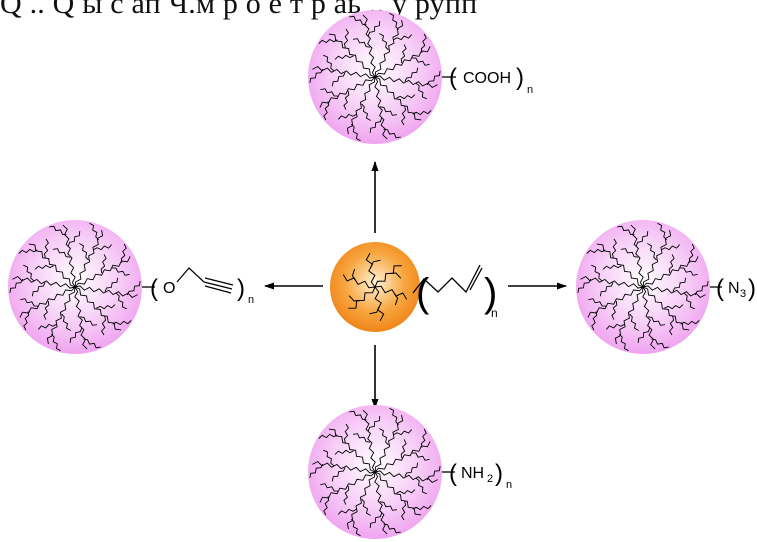  Describe the element at coordinates (720, 288) in the screenshot. I see `label-right-open-paren: (` at that location.